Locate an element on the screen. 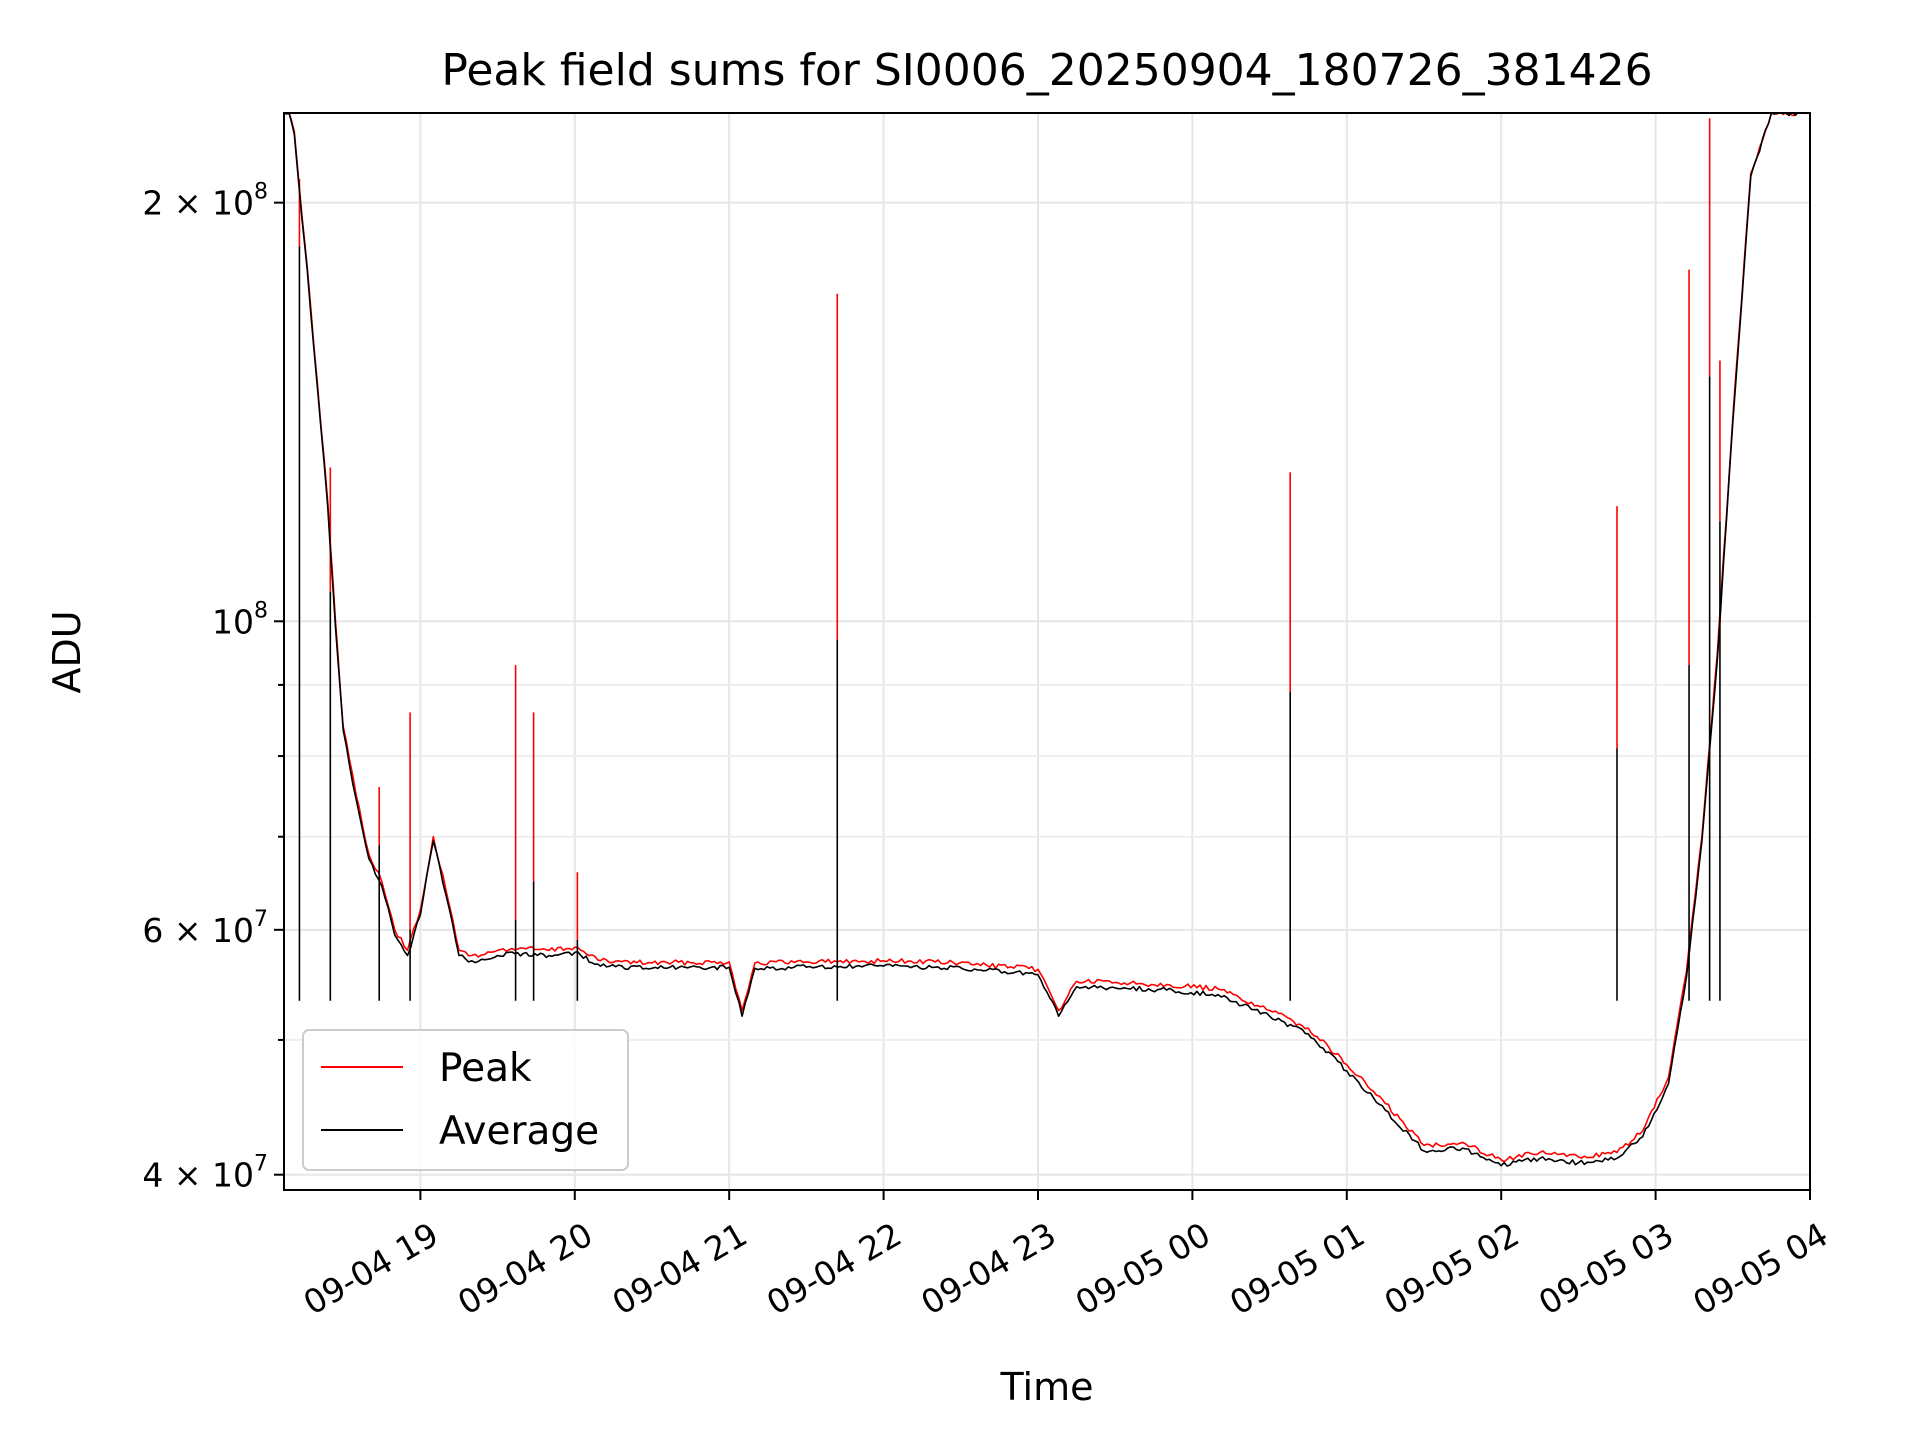  y-tick-label: 2 × 108 is located at coordinates (205, 201).